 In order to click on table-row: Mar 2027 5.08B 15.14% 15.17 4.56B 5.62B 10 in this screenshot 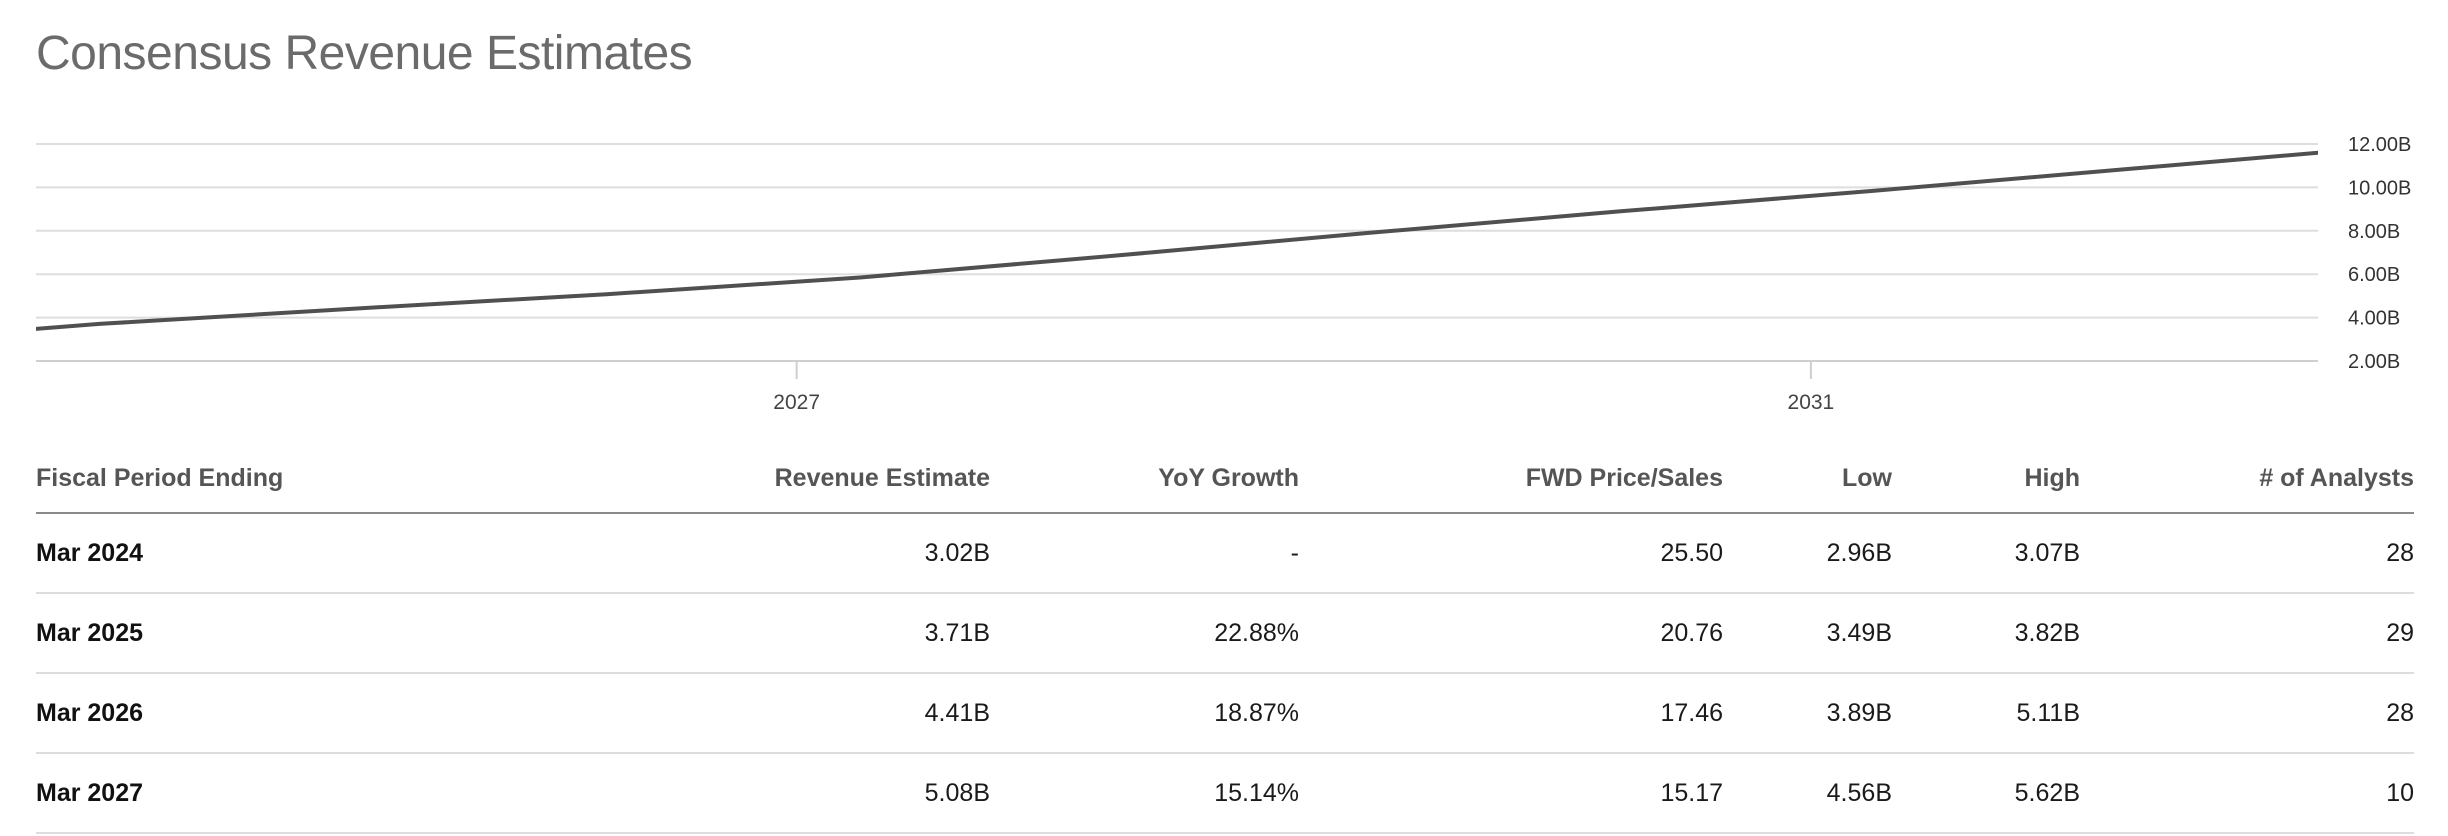, I will do `click(1225, 793)`.